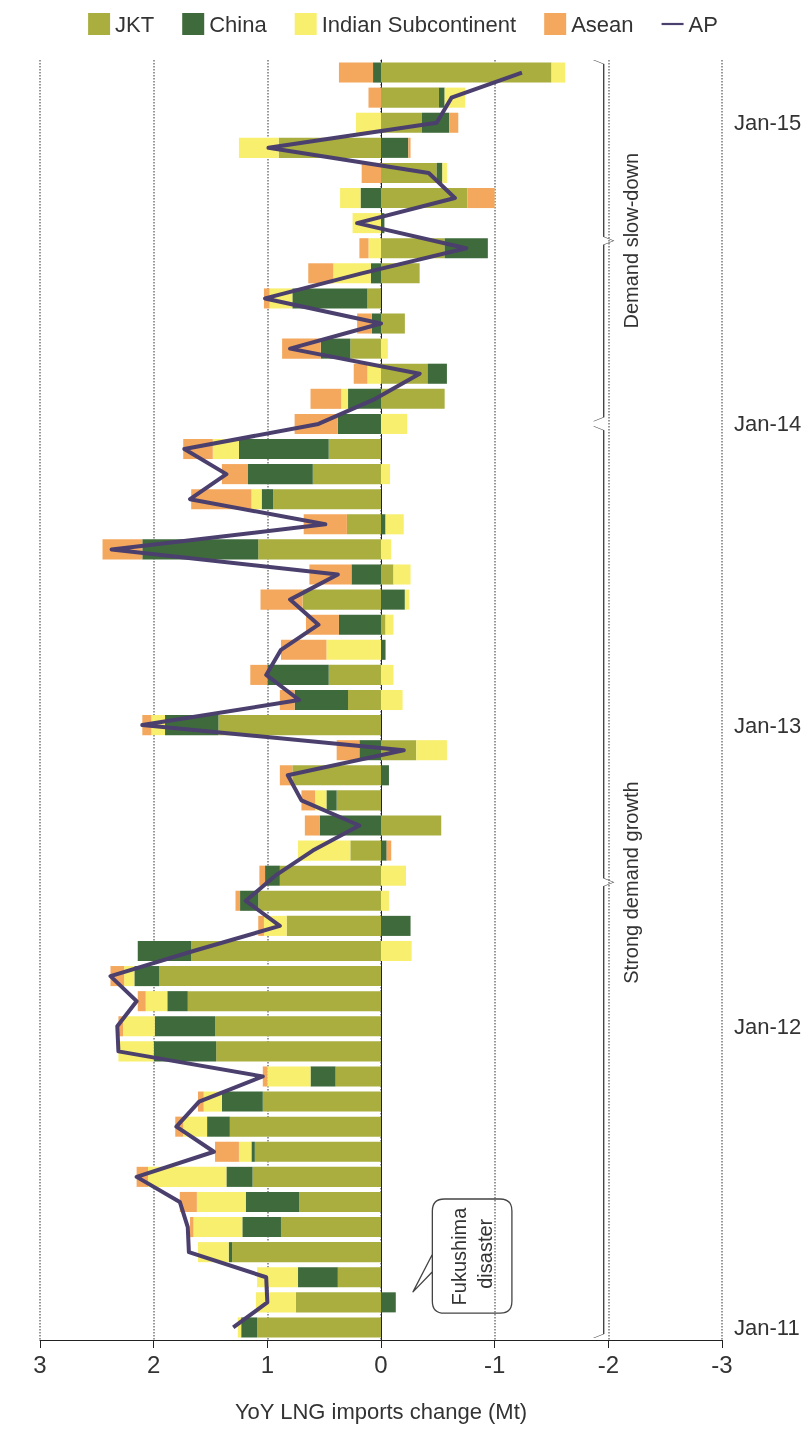 The width and height of the screenshot is (806, 1450). What do you see at coordinates (494, 1364) in the screenshot?
I see `x-tick-label: -1` at bounding box center [494, 1364].